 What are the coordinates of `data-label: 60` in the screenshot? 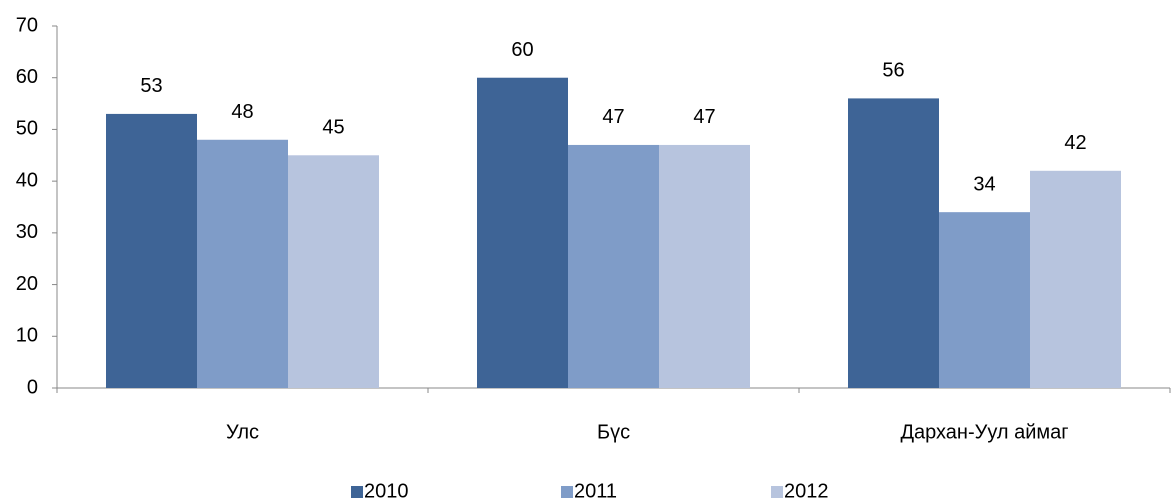 It's located at (522, 50).